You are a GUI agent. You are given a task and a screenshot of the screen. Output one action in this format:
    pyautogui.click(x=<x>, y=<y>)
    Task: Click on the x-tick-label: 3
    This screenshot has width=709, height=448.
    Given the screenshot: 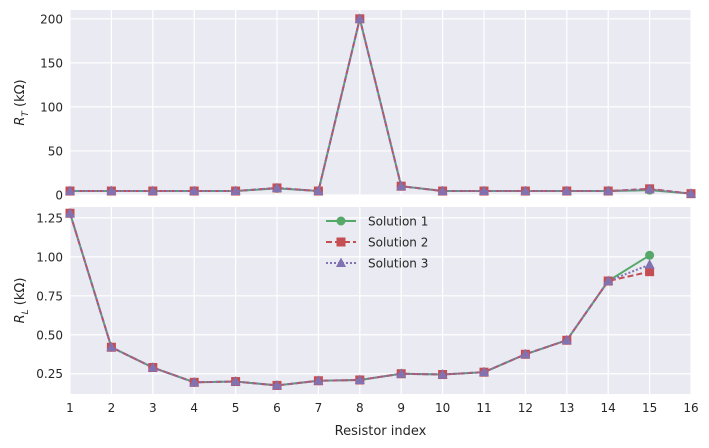 What is the action you would take?
    pyautogui.click(x=153, y=408)
    